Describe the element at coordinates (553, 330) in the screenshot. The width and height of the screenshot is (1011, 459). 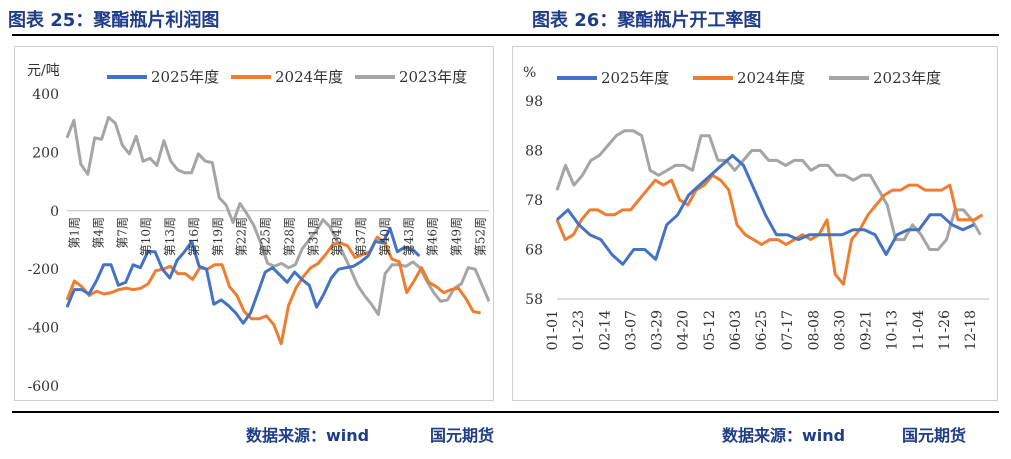
I see `x-tick-label: 01-01` at that location.